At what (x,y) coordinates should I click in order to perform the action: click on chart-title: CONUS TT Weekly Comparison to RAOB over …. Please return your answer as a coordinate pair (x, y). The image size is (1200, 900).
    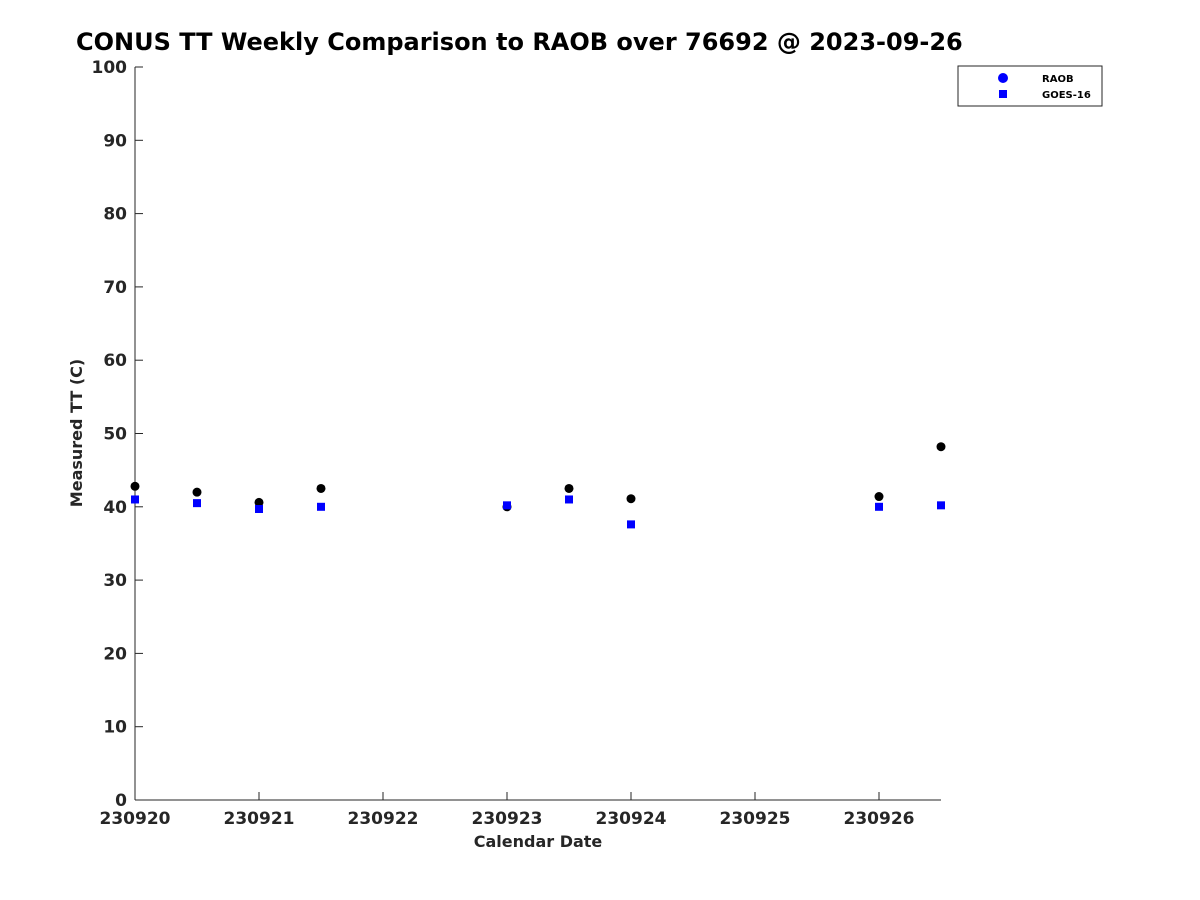
    Looking at the image, I should click on (519, 42).